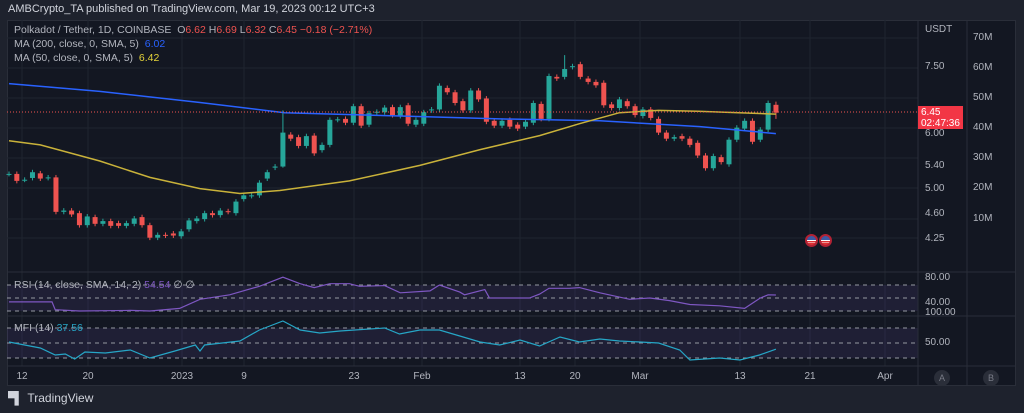 This screenshot has height=413, width=1024. I want to click on brand-name: TradingView, so click(60, 398).